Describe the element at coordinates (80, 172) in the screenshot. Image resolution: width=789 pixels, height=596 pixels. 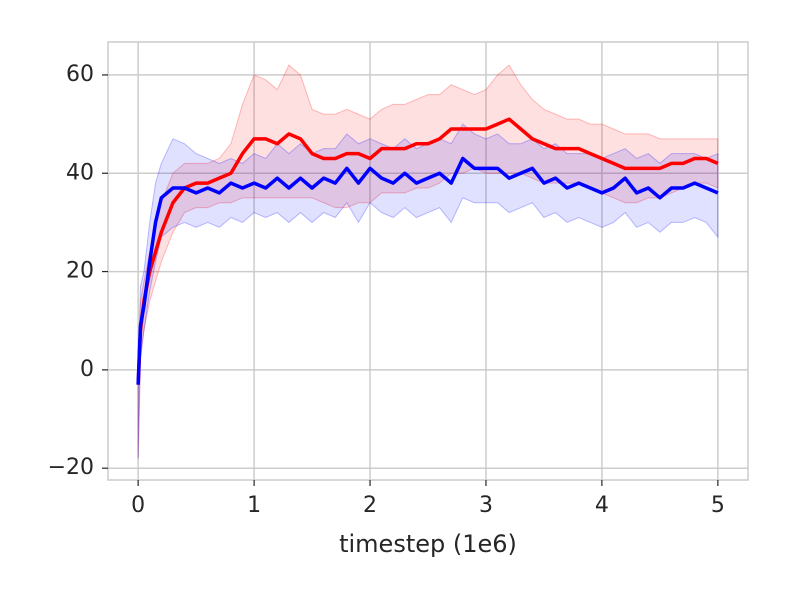
I see `y-tick-label: 40` at that location.